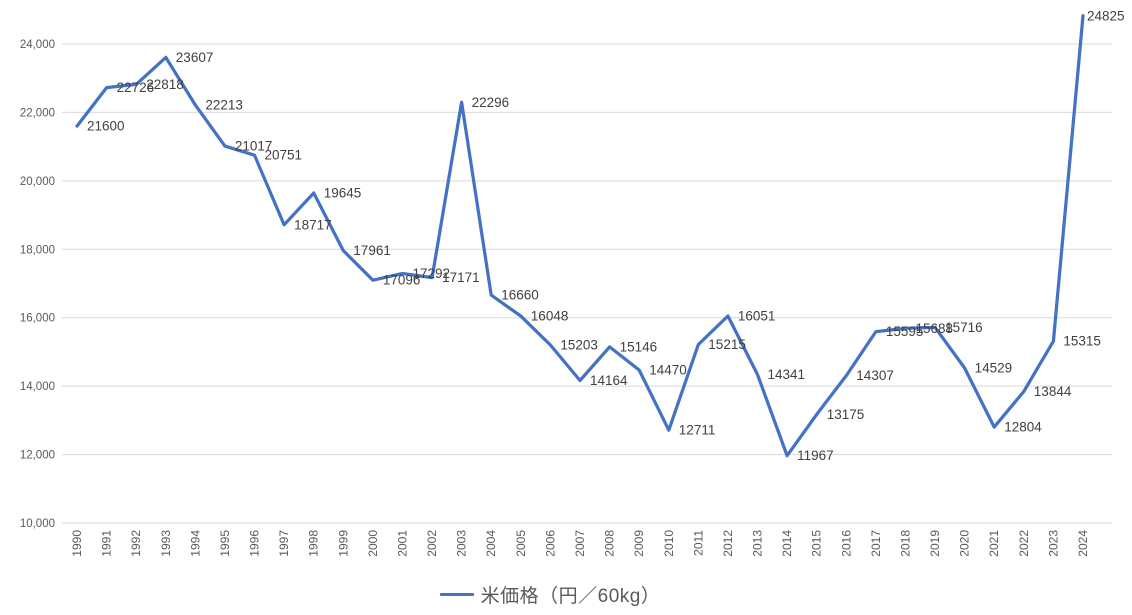  I want to click on data-label-2007: 14164, so click(609, 380).